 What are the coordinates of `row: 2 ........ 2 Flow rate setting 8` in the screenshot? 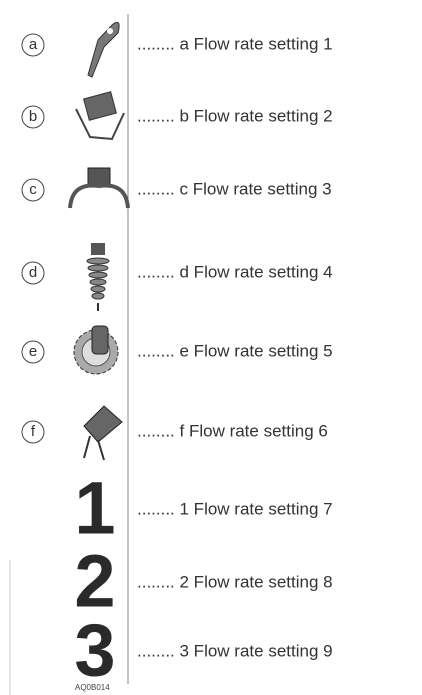 It's located at (203, 581).